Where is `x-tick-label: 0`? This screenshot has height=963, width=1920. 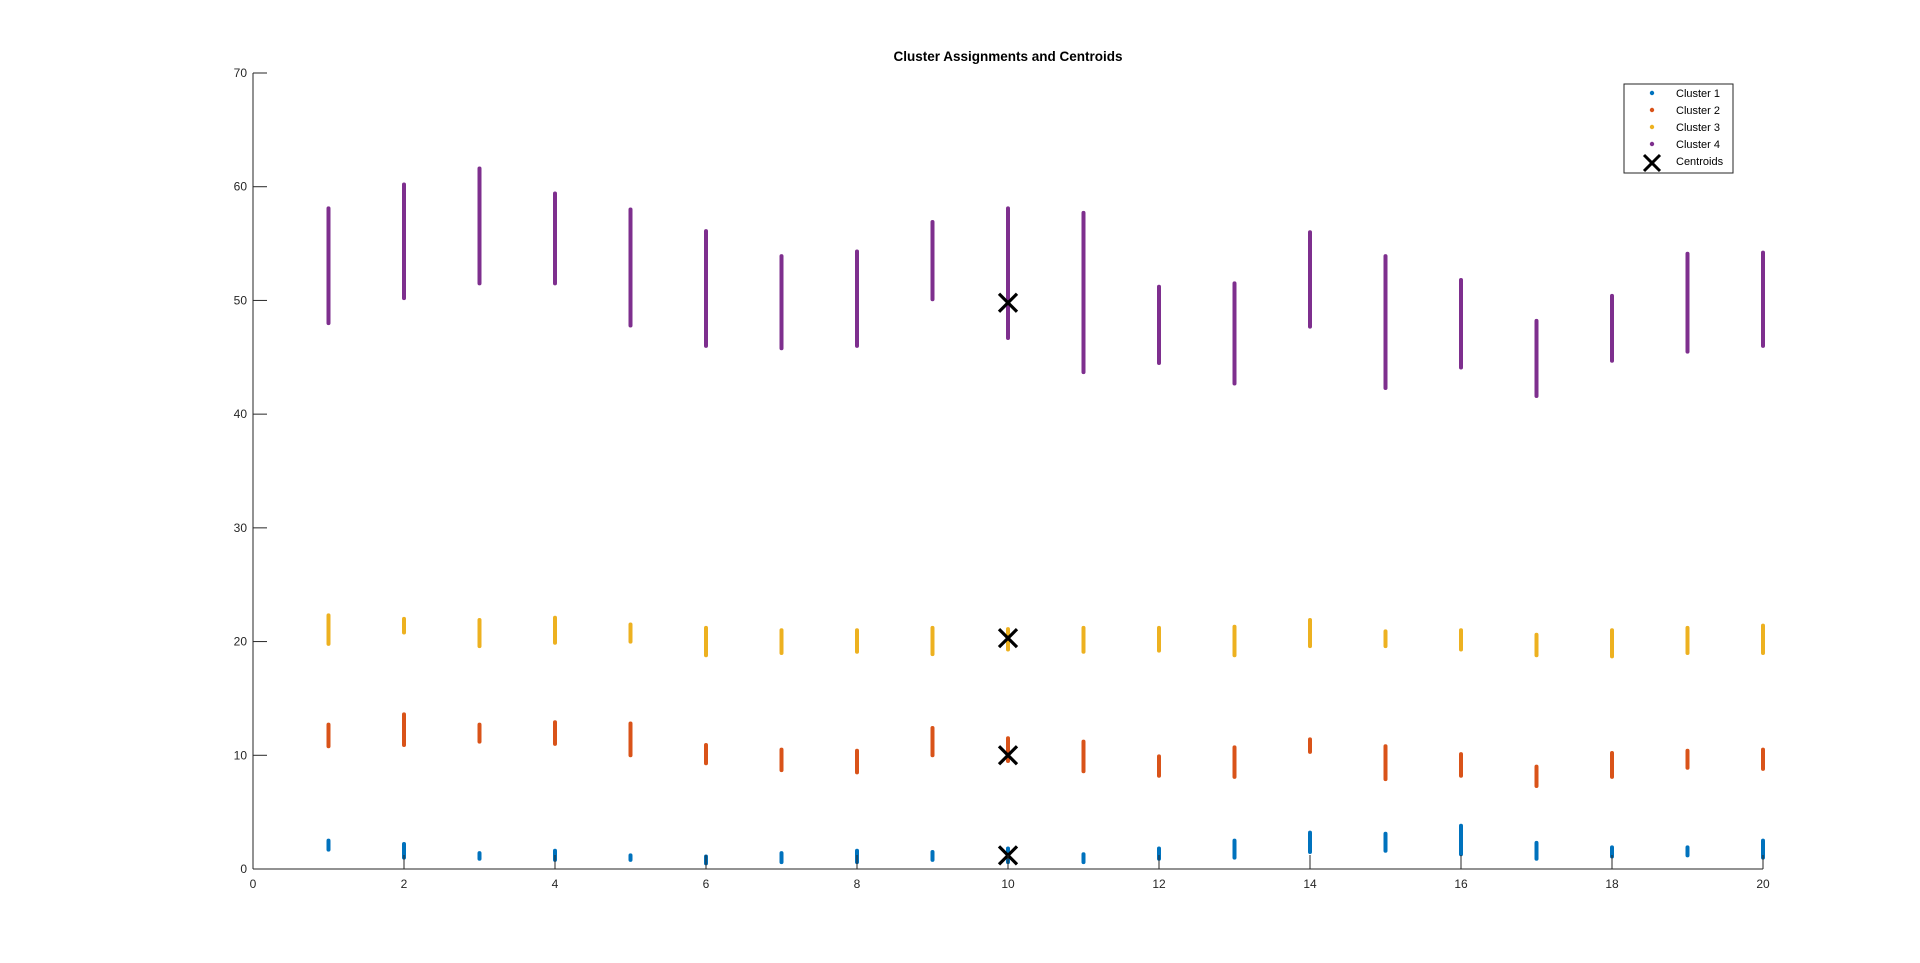 x-tick-label: 0 is located at coordinates (253, 884).